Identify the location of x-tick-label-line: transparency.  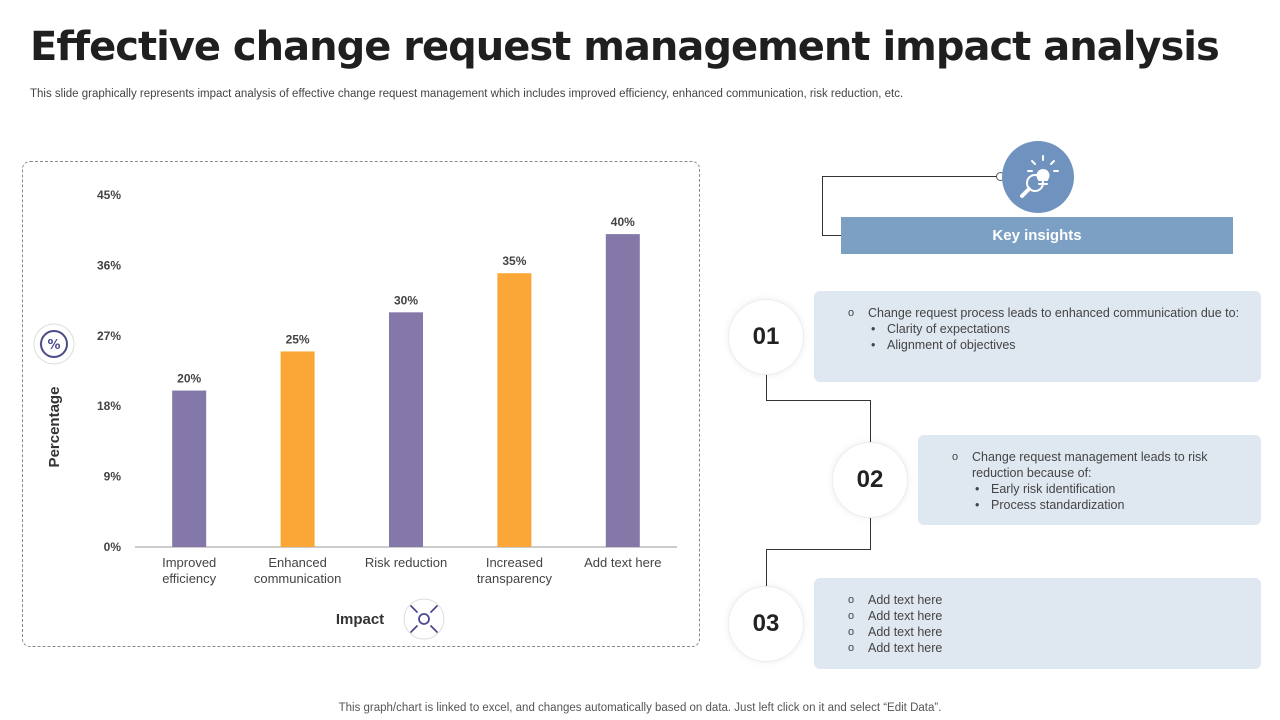
(515, 578).